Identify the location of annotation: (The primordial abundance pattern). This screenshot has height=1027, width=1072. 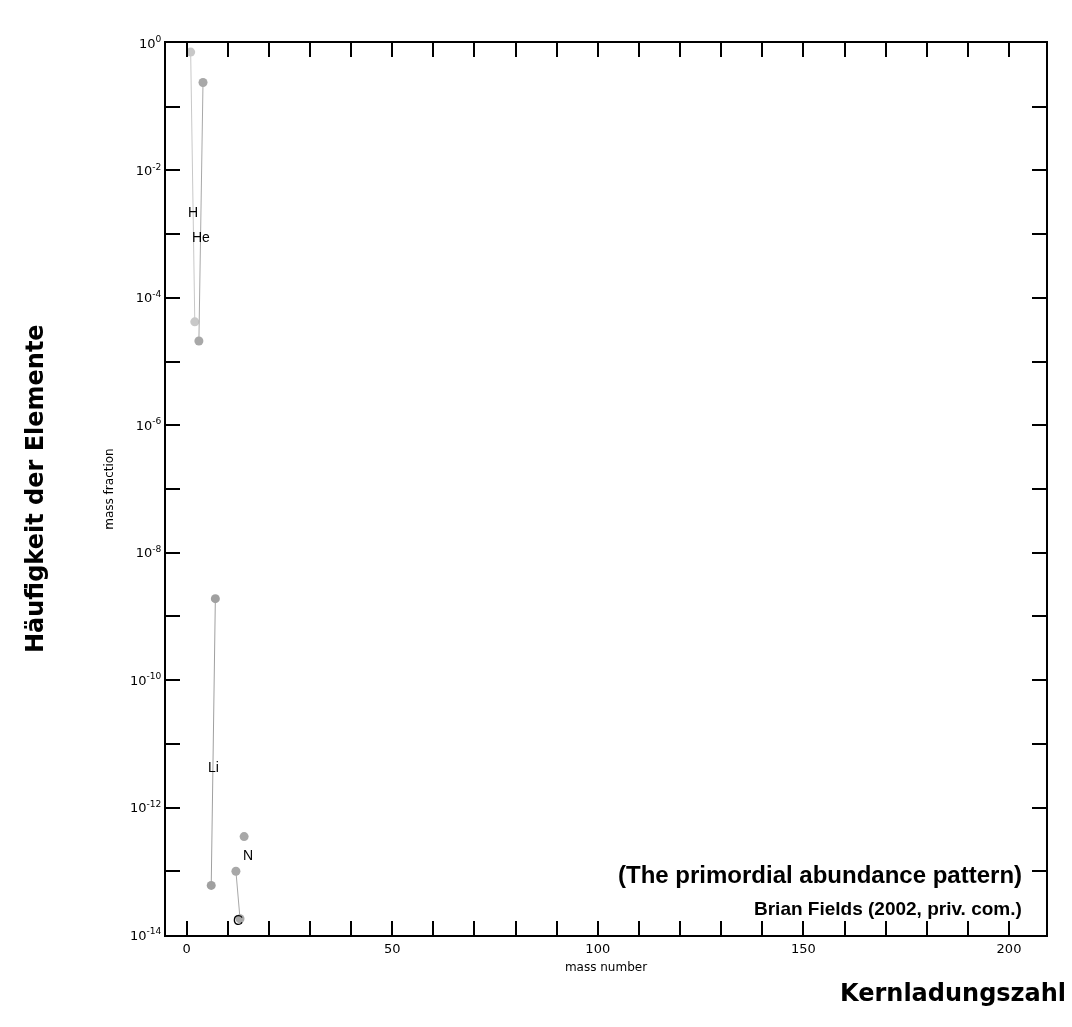
(820, 874).